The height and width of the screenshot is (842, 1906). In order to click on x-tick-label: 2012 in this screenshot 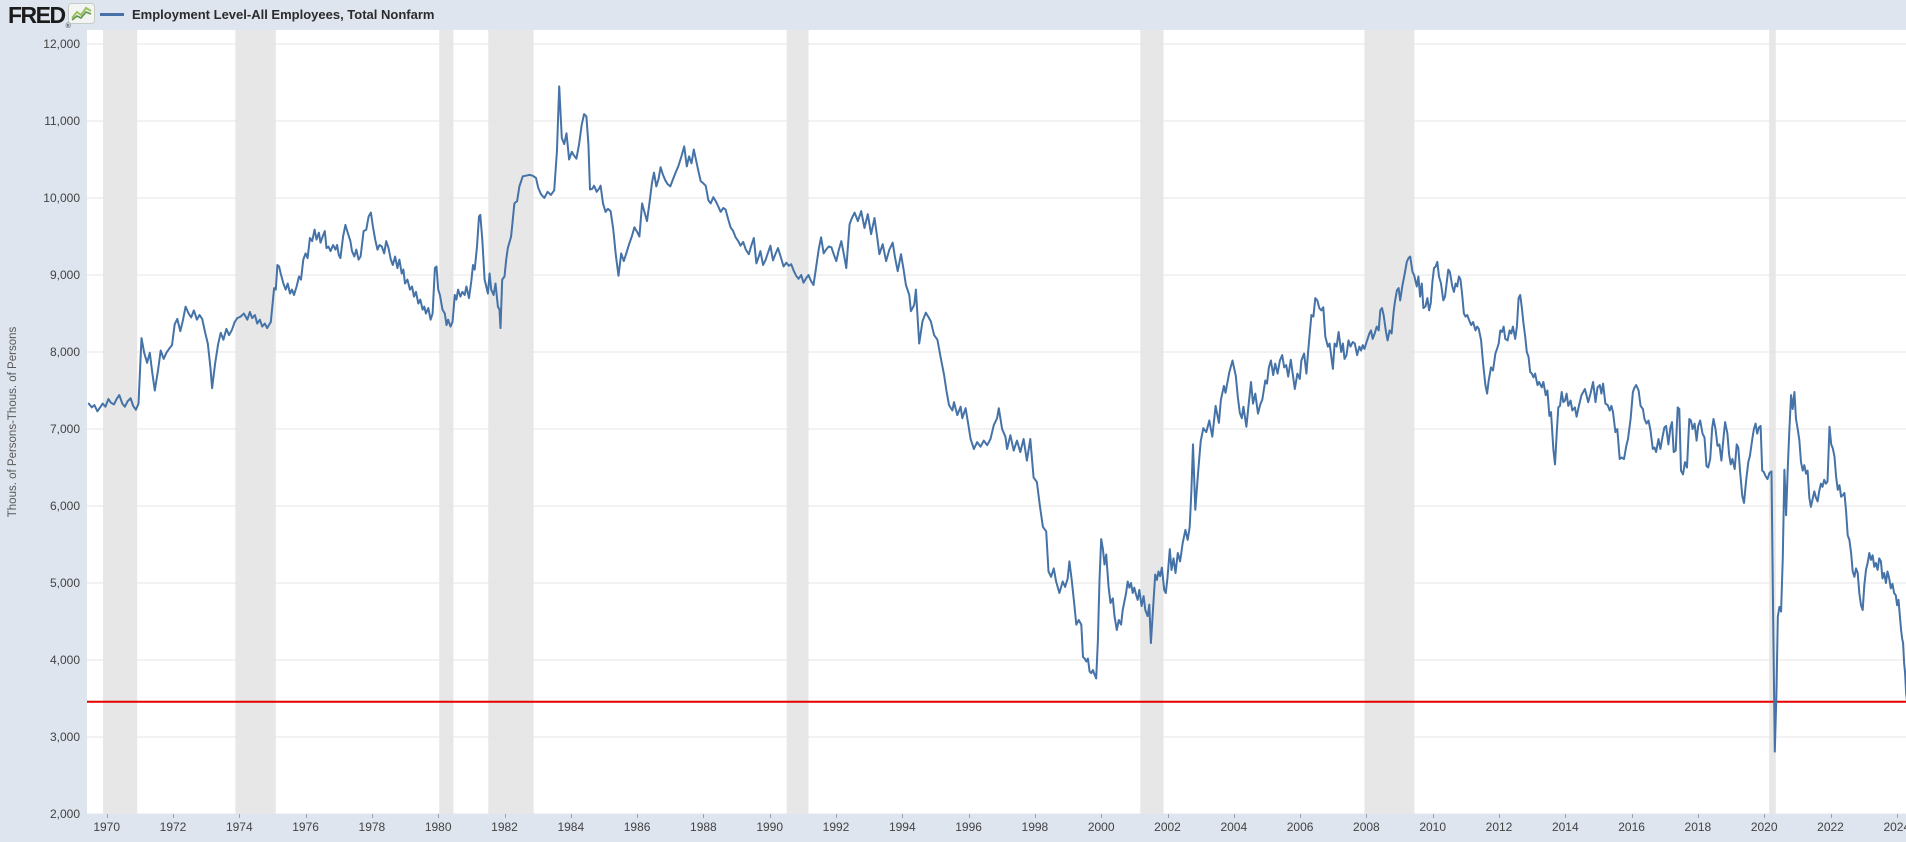, I will do `click(1499, 827)`.